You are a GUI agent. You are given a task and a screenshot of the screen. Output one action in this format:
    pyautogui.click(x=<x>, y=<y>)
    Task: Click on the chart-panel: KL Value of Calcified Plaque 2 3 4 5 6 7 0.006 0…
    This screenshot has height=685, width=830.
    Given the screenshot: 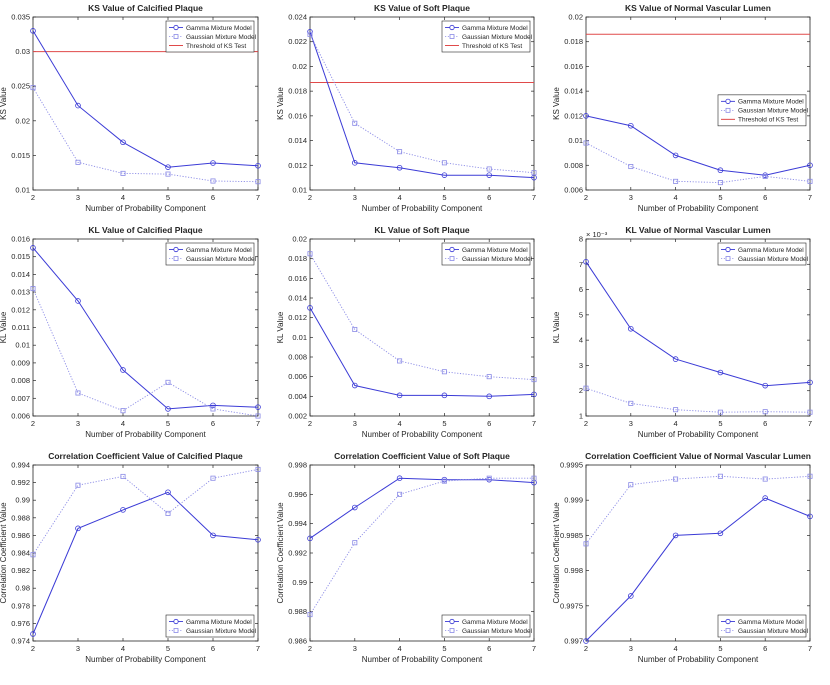 What is the action you would take?
    pyautogui.click(x=130, y=332)
    